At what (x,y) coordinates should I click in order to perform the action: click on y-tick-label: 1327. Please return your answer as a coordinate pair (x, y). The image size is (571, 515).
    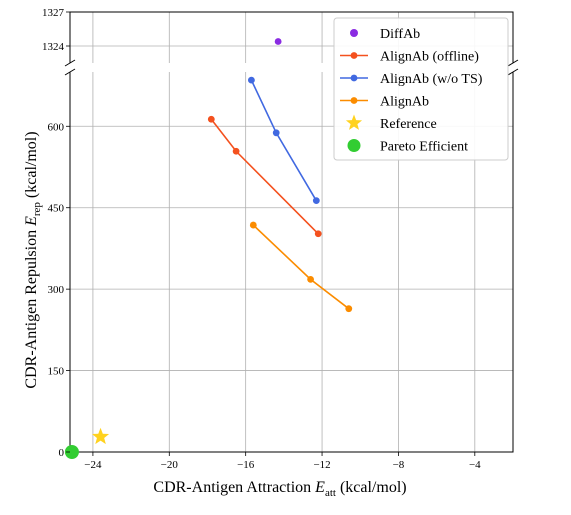
    Looking at the image, I should click on (53, 13).